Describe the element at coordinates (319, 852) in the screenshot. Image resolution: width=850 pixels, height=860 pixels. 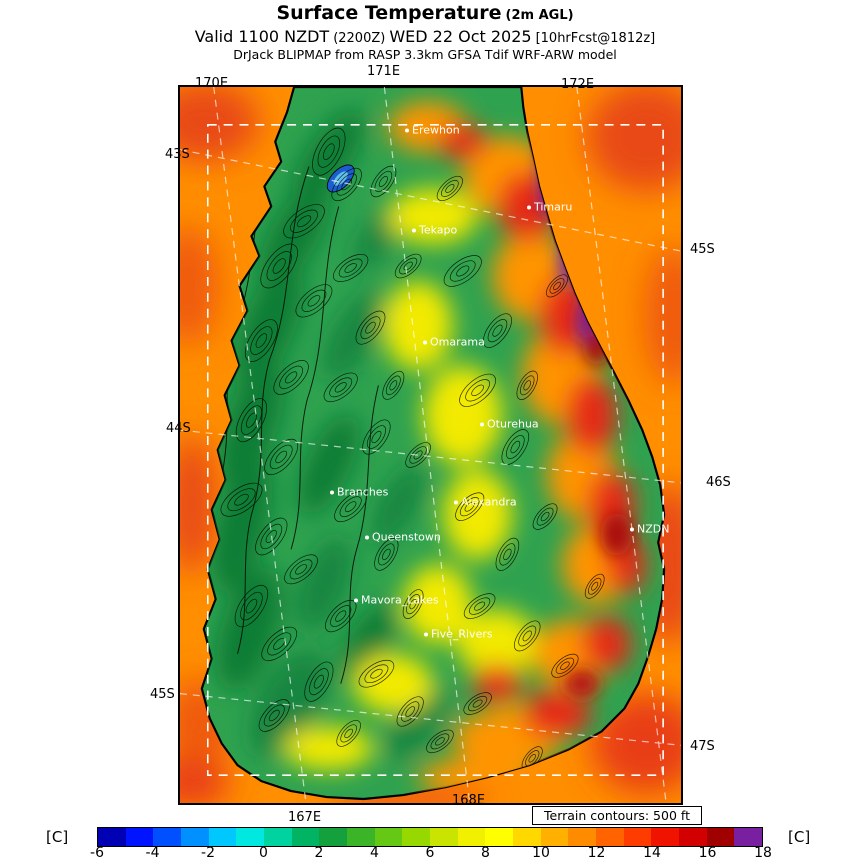
I see `colorbar-tick-label: 2` at that location.